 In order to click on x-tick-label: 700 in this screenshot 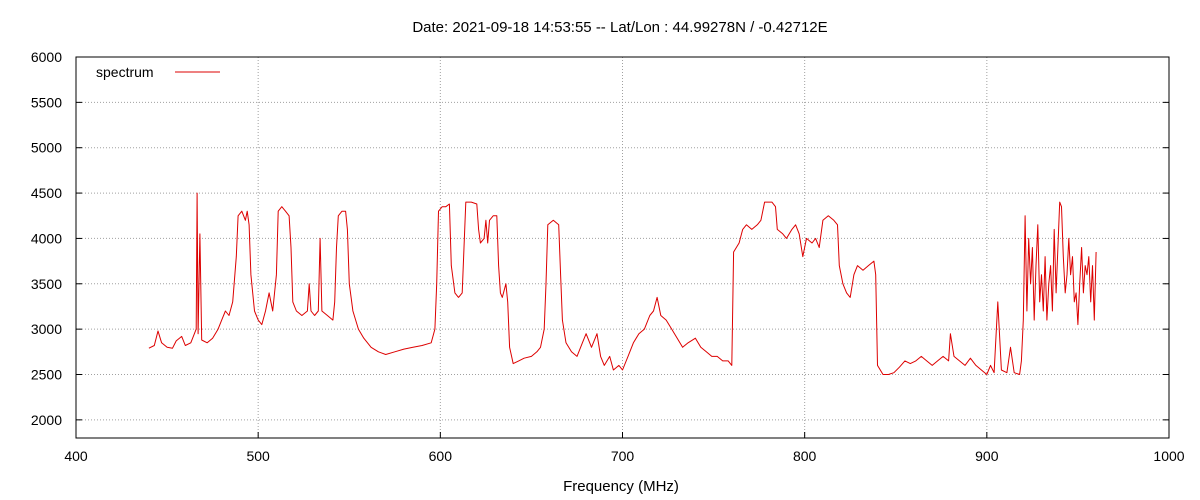, I will do `click(623, 456)`.